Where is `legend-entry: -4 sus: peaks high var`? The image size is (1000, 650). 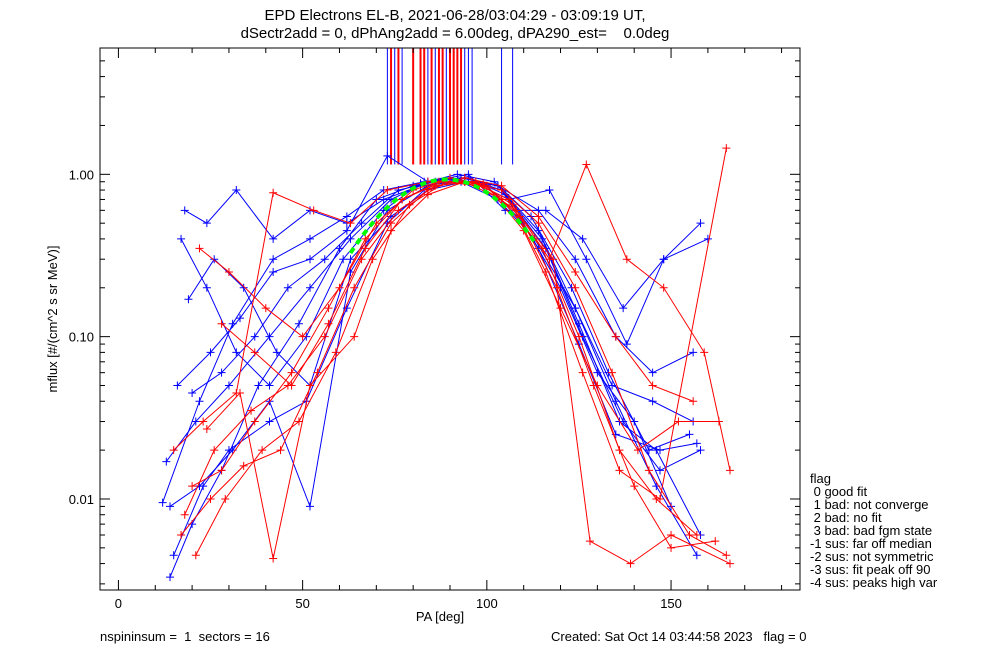
legend-entry: -4 sus: peaks high var is located at coordinates (874, 582).